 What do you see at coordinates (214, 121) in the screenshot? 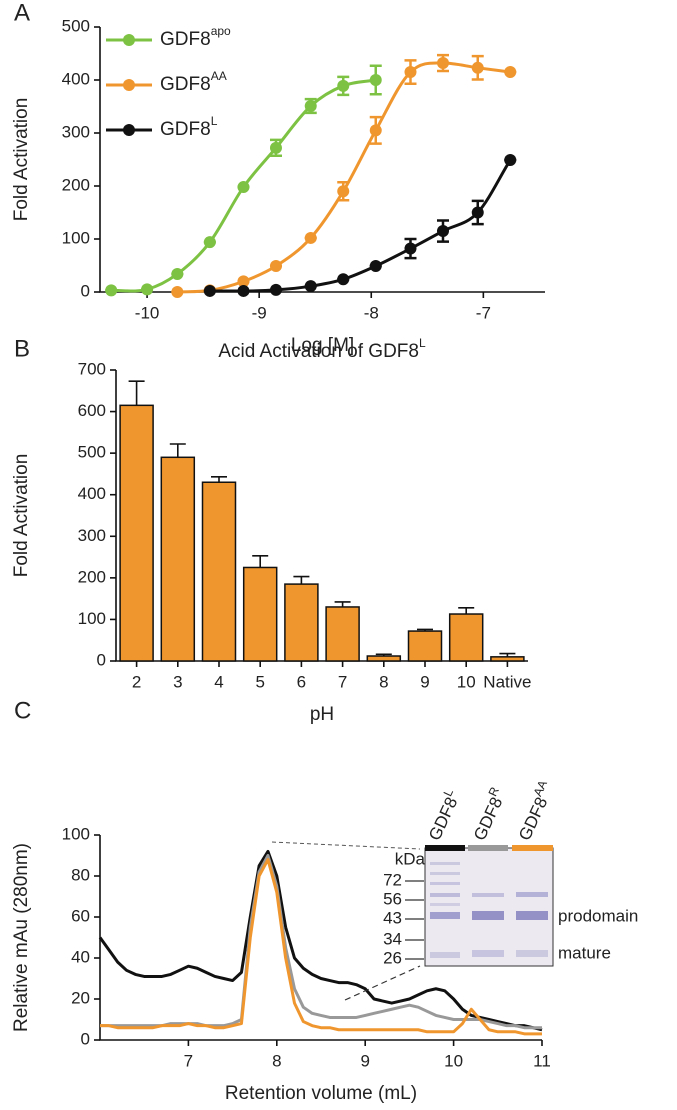
I see `legend-label-sup: L` at bounding box center [214, 121].